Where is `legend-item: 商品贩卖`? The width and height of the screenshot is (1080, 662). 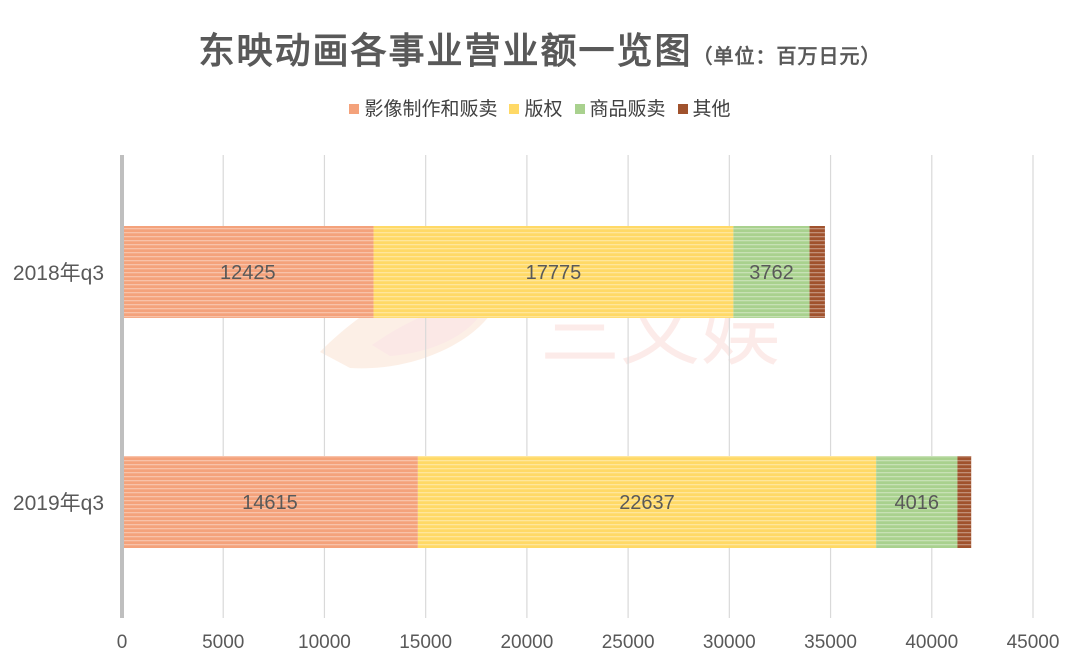
legend-item: 商品贩卖 is located at coordinates (620, 107).